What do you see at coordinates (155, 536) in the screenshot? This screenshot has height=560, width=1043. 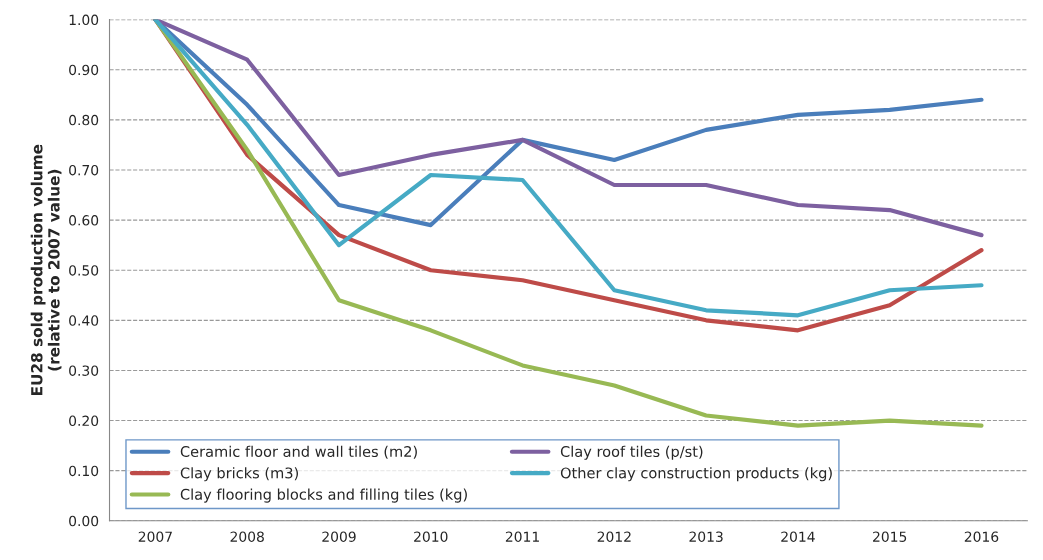 I see `x-tick-label: 2007` at bounding box center [155, 536].